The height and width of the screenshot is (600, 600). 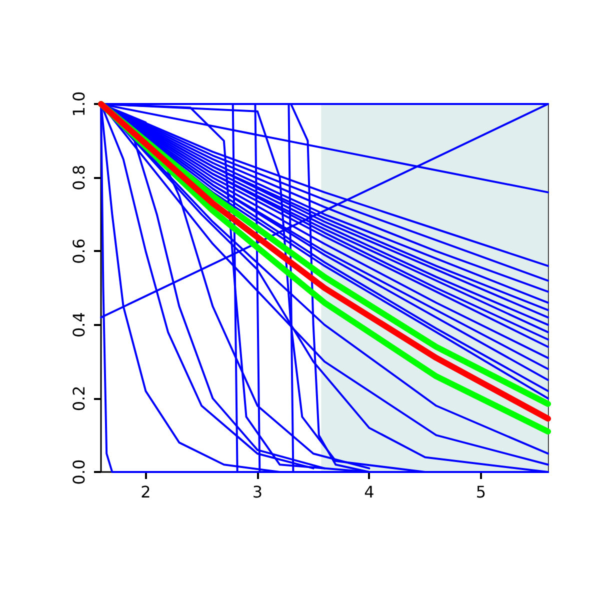 What do you see at coordinates (79, 399) in the screenshot?
I see `y-tick-label: 0.2` at bounding box center [79, 399].